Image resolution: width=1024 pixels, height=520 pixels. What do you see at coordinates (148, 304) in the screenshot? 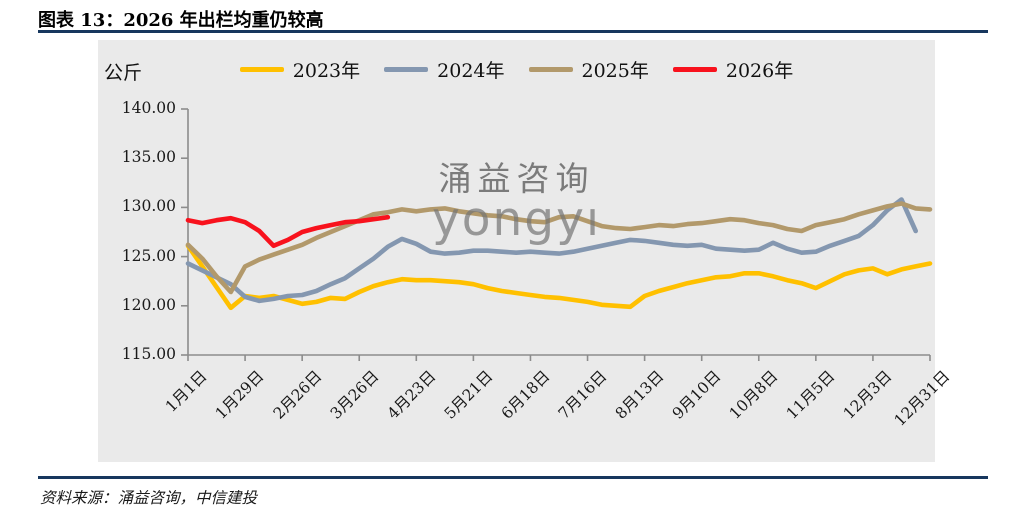
I see `y-axis-label: 120.00` at bounding box center [148, 304].